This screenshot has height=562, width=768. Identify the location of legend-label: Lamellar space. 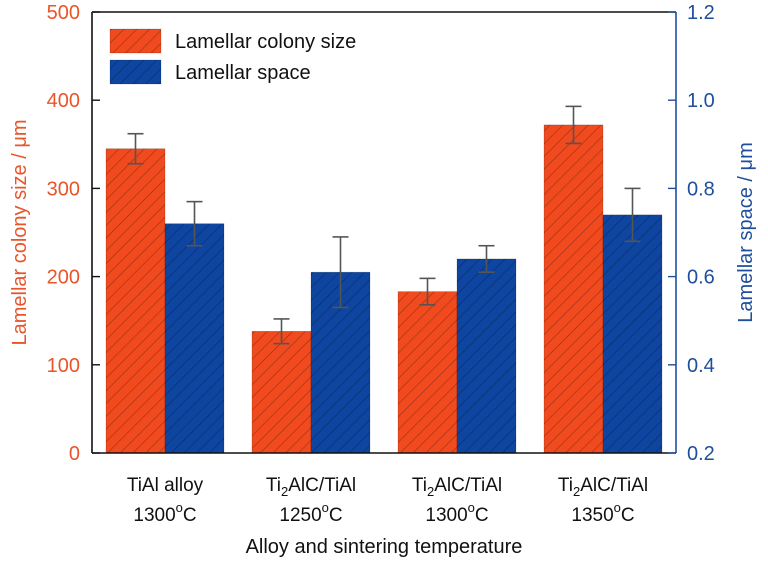
(243, 73).